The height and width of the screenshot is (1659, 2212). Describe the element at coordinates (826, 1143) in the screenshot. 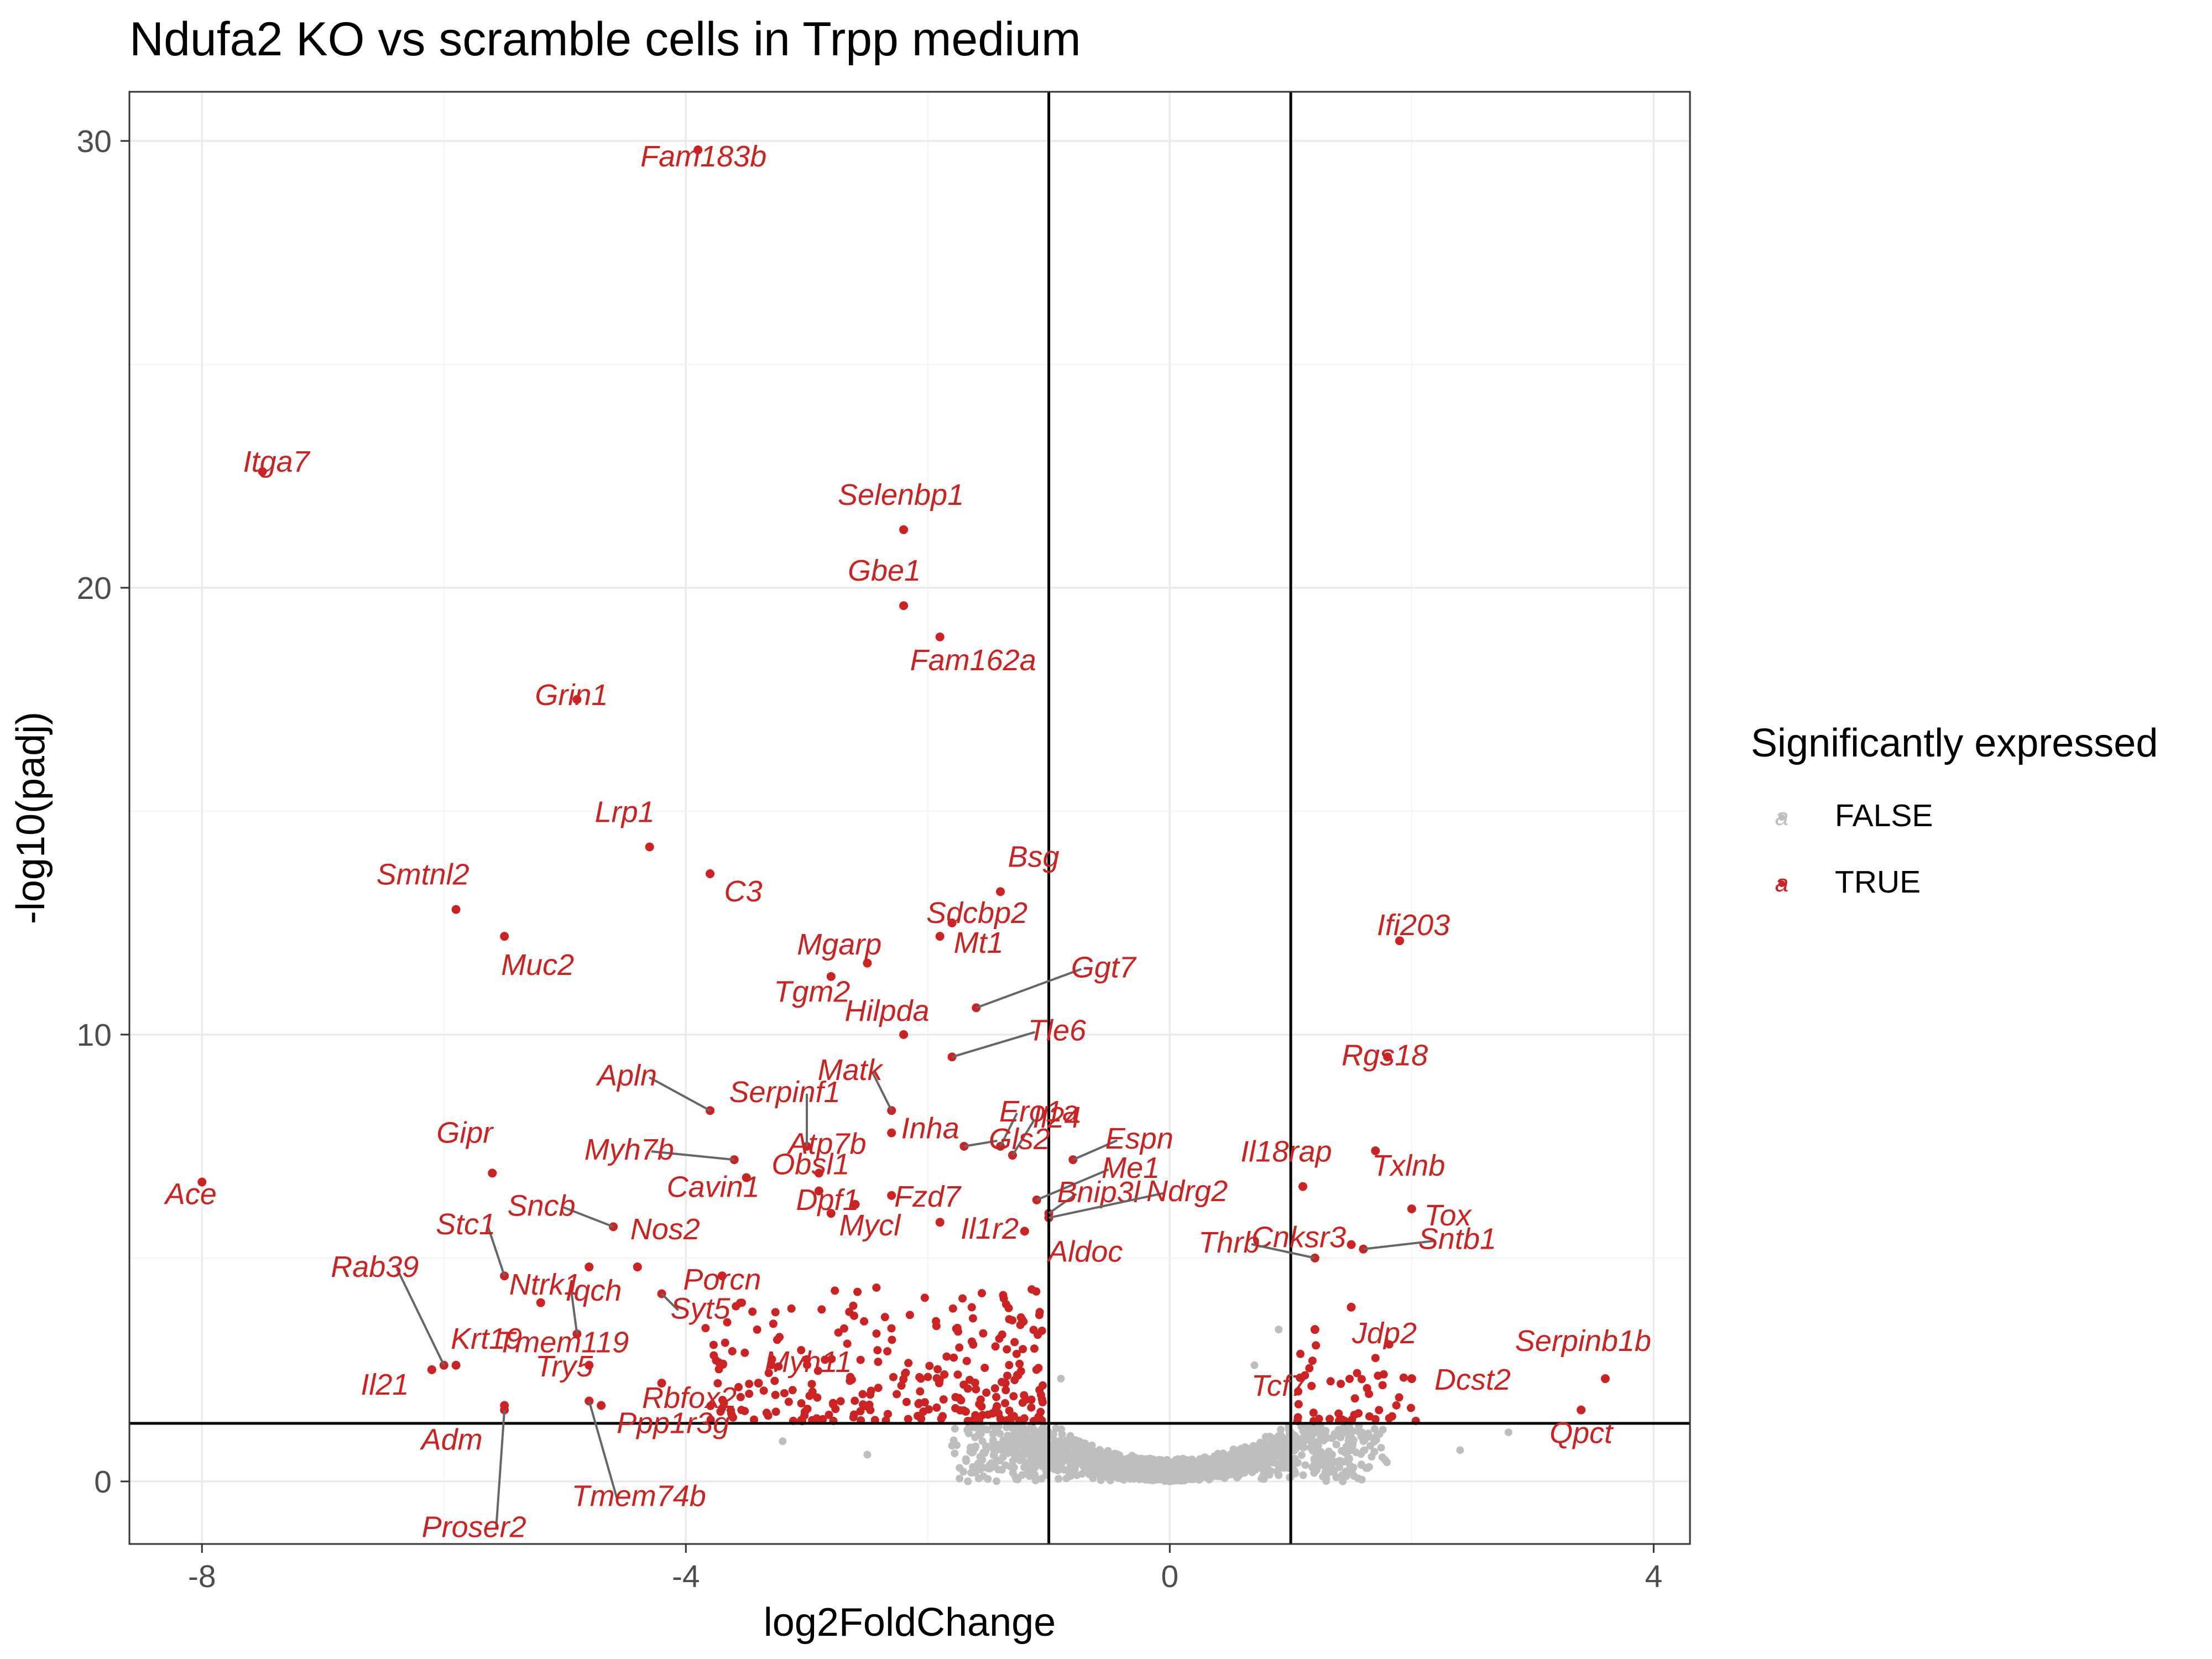

I see `gene-label: Atp7b` at that location.